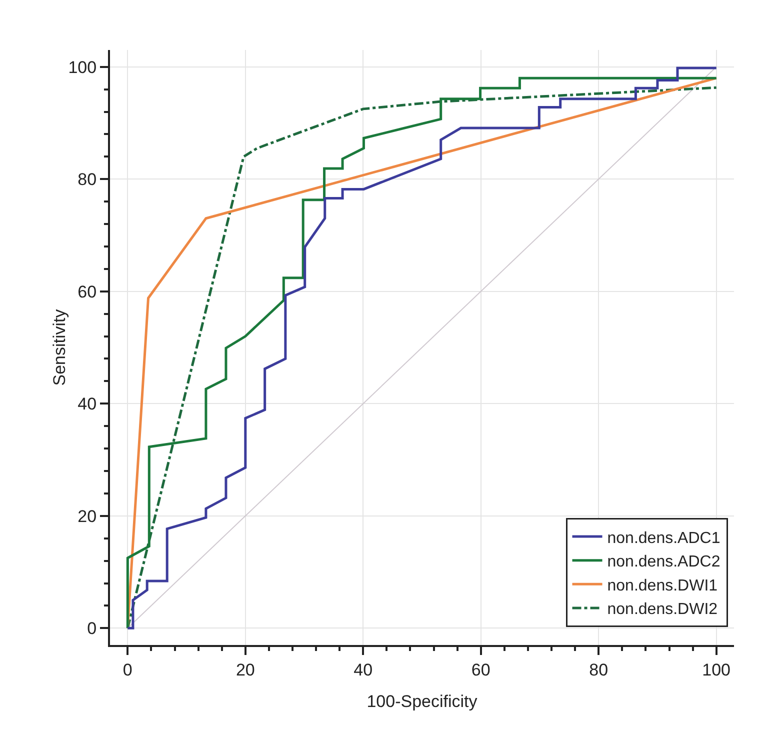 Image resolution: width=784 pixels, height=735 pixels. What do you see at coordinates (87, 292) in the screenshot?
I see `y-tick-label: 60` at bounding box center [87, 292].